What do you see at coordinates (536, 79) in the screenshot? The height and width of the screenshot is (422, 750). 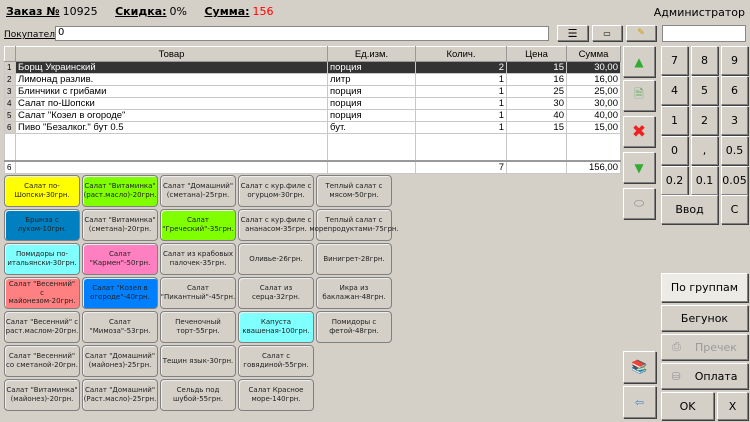 I see `cell-price: 16` at bounding box center [536, 79].